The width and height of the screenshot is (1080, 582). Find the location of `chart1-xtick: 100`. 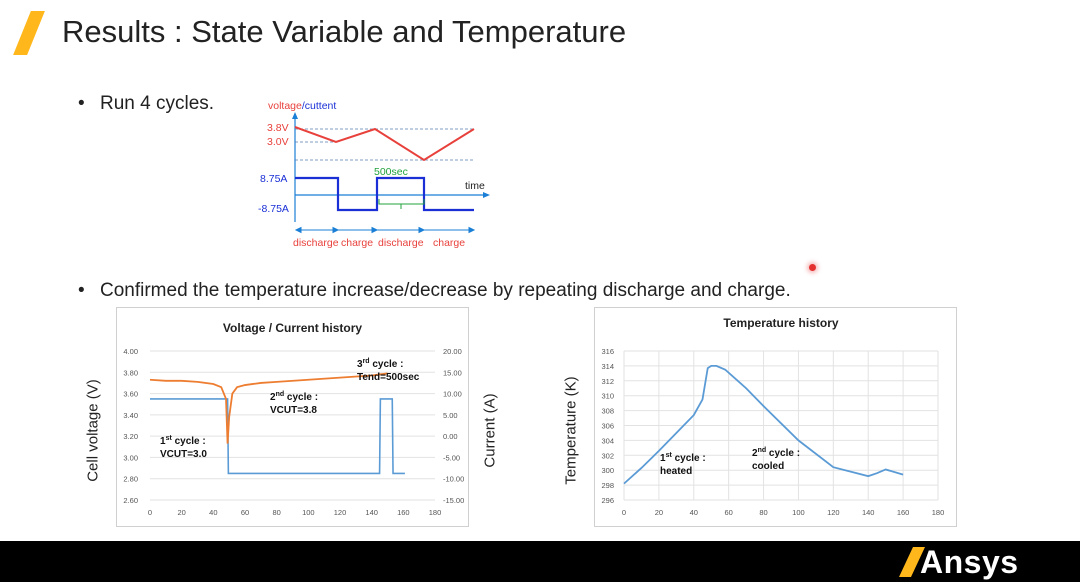

chart1-xtick: 100 is located at coordinates (308, 512).